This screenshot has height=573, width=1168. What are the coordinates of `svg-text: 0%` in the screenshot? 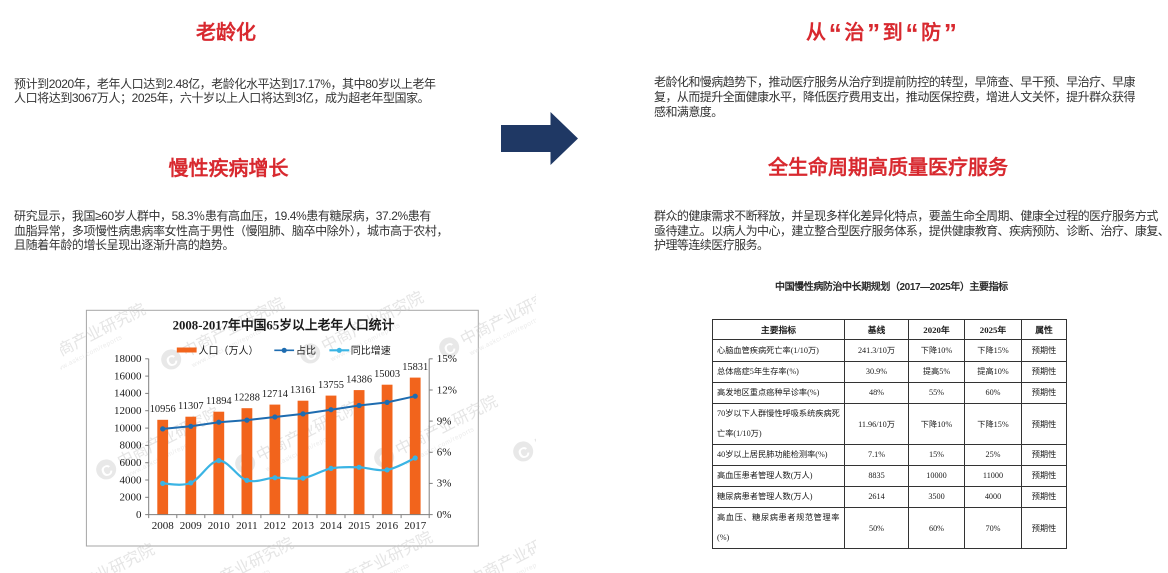 It's located at (444, 515).